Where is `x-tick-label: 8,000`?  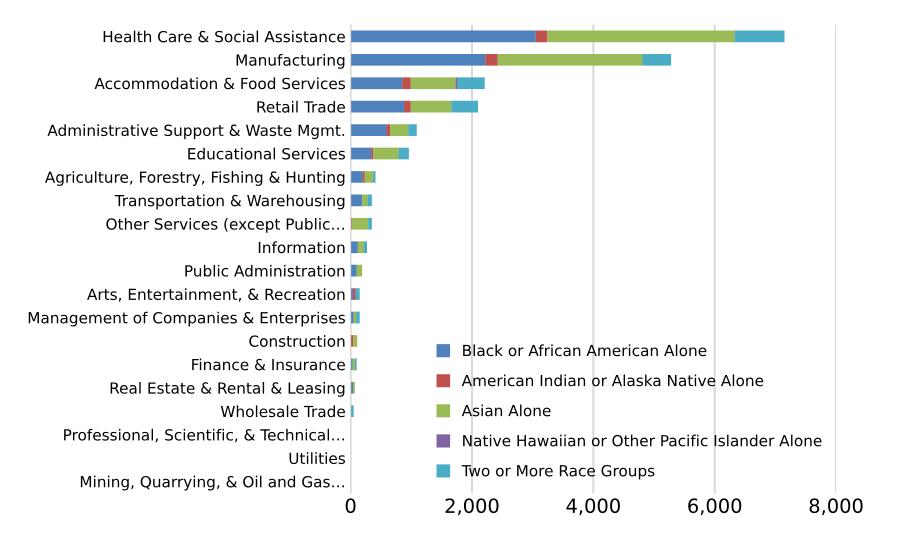 x-tick-label: 8,000 is located at coordinates (836, 507).